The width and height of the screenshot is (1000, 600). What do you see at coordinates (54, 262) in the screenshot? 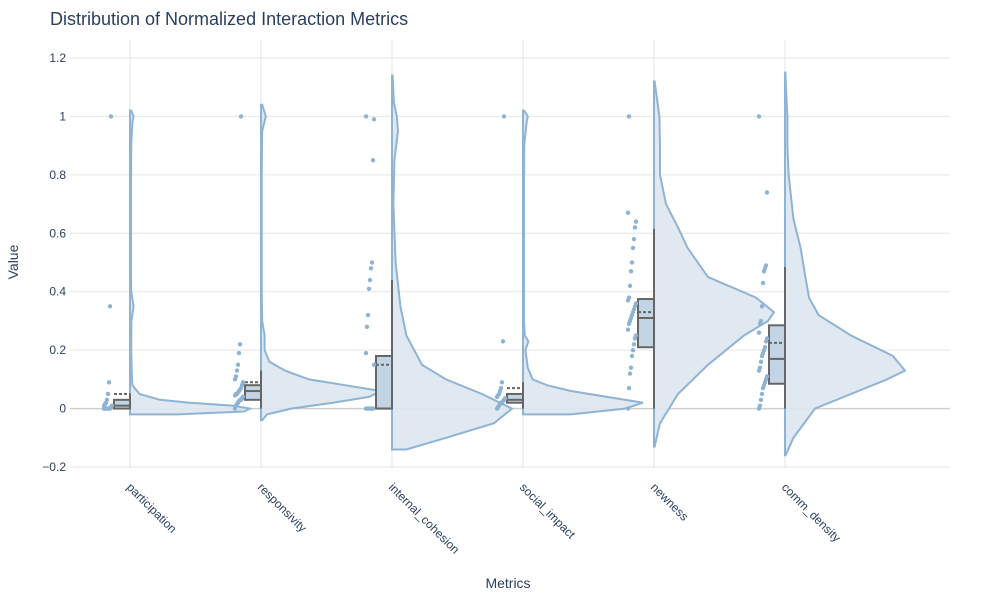
I see `y-axis-ticks: −0.2 0 0.2 0.4 0.6 0.8 1 1.2` at bounding box center [54, 262].